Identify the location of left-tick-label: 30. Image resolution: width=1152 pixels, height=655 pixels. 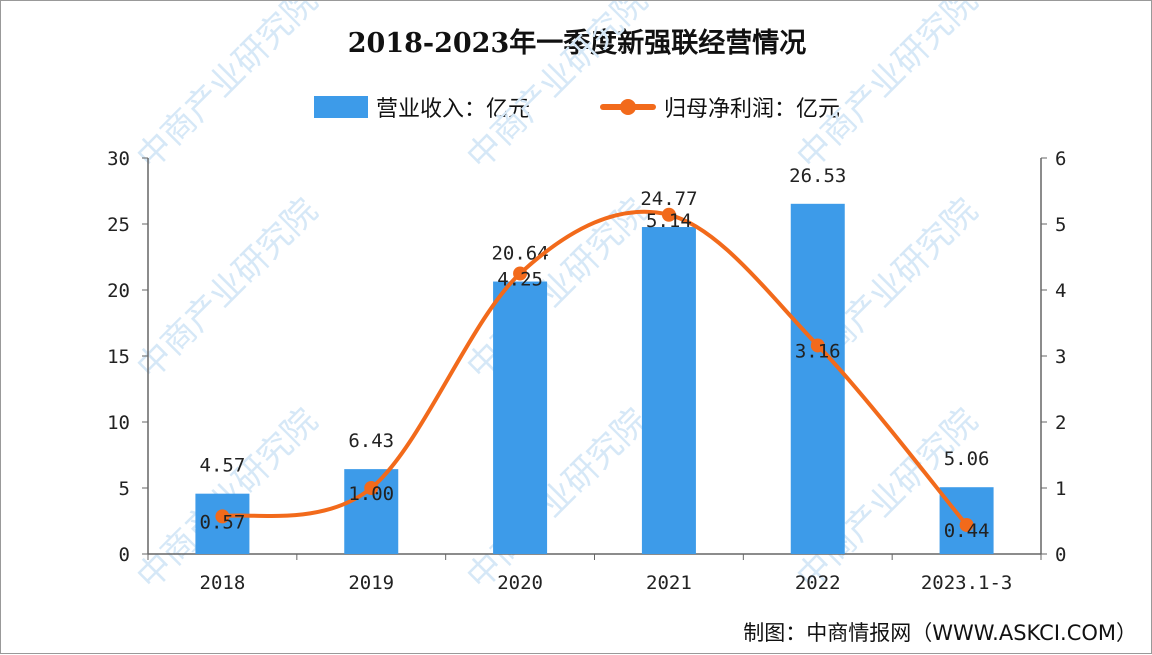
(118, 159).